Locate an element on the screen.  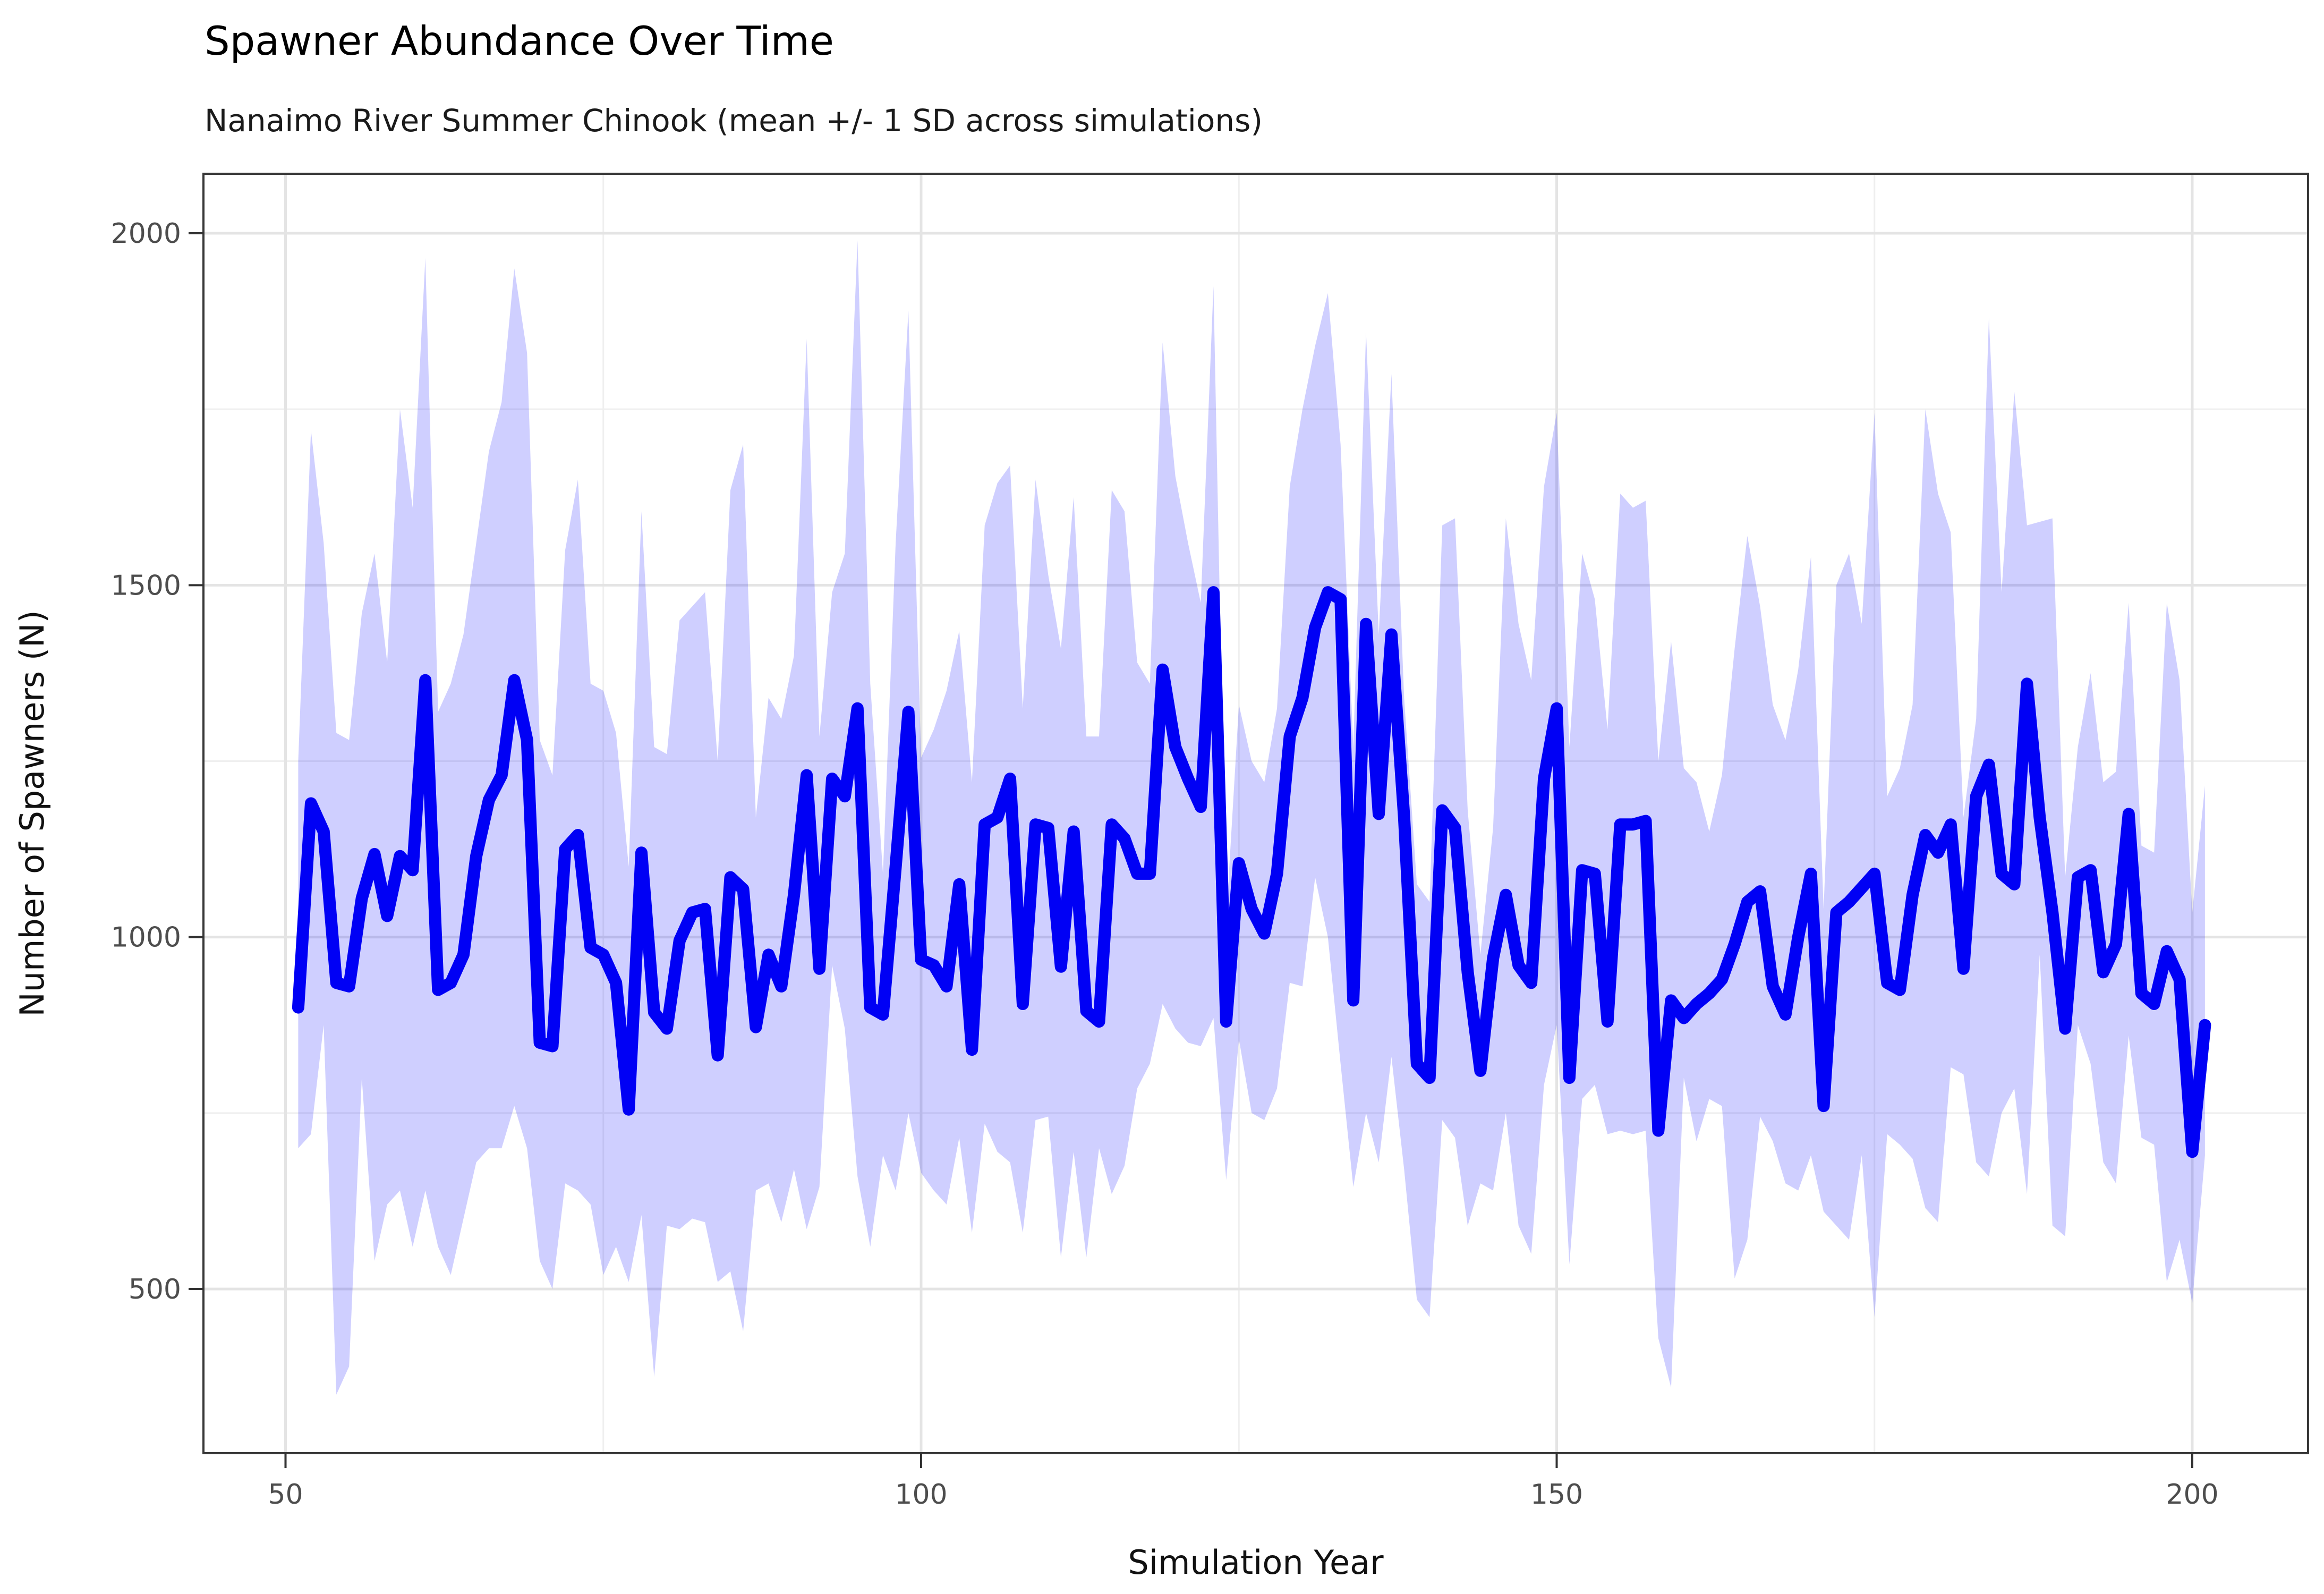
x-tick-label-200: 200 is located at coordinates (2192, 1495).